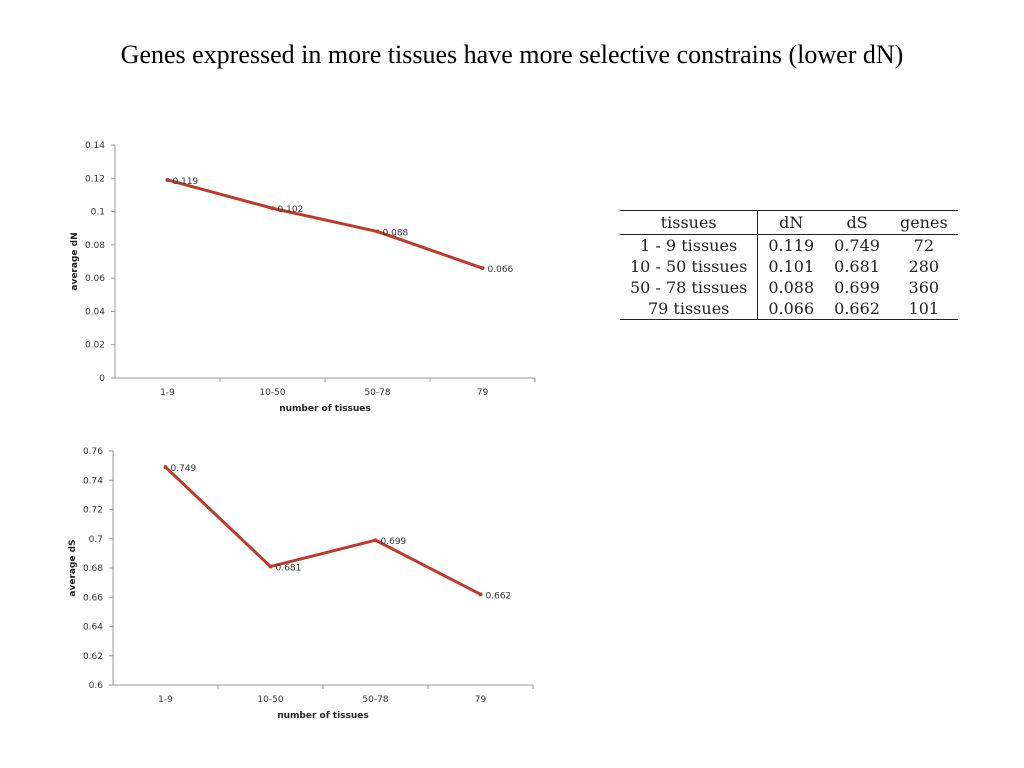 This screenshot has width=1024, height=768. What do you see at coordinates (791, 266) in the screenshot?
I see `cell-dn: 0.101` at bounding box center [791, 266].